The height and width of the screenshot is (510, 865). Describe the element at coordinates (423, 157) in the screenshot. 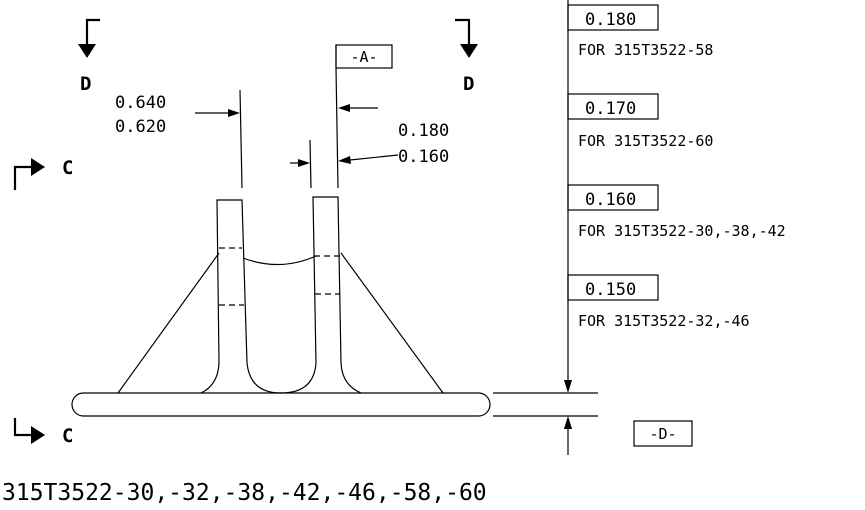

I see `thickness-min-text: 0.160` at that location.